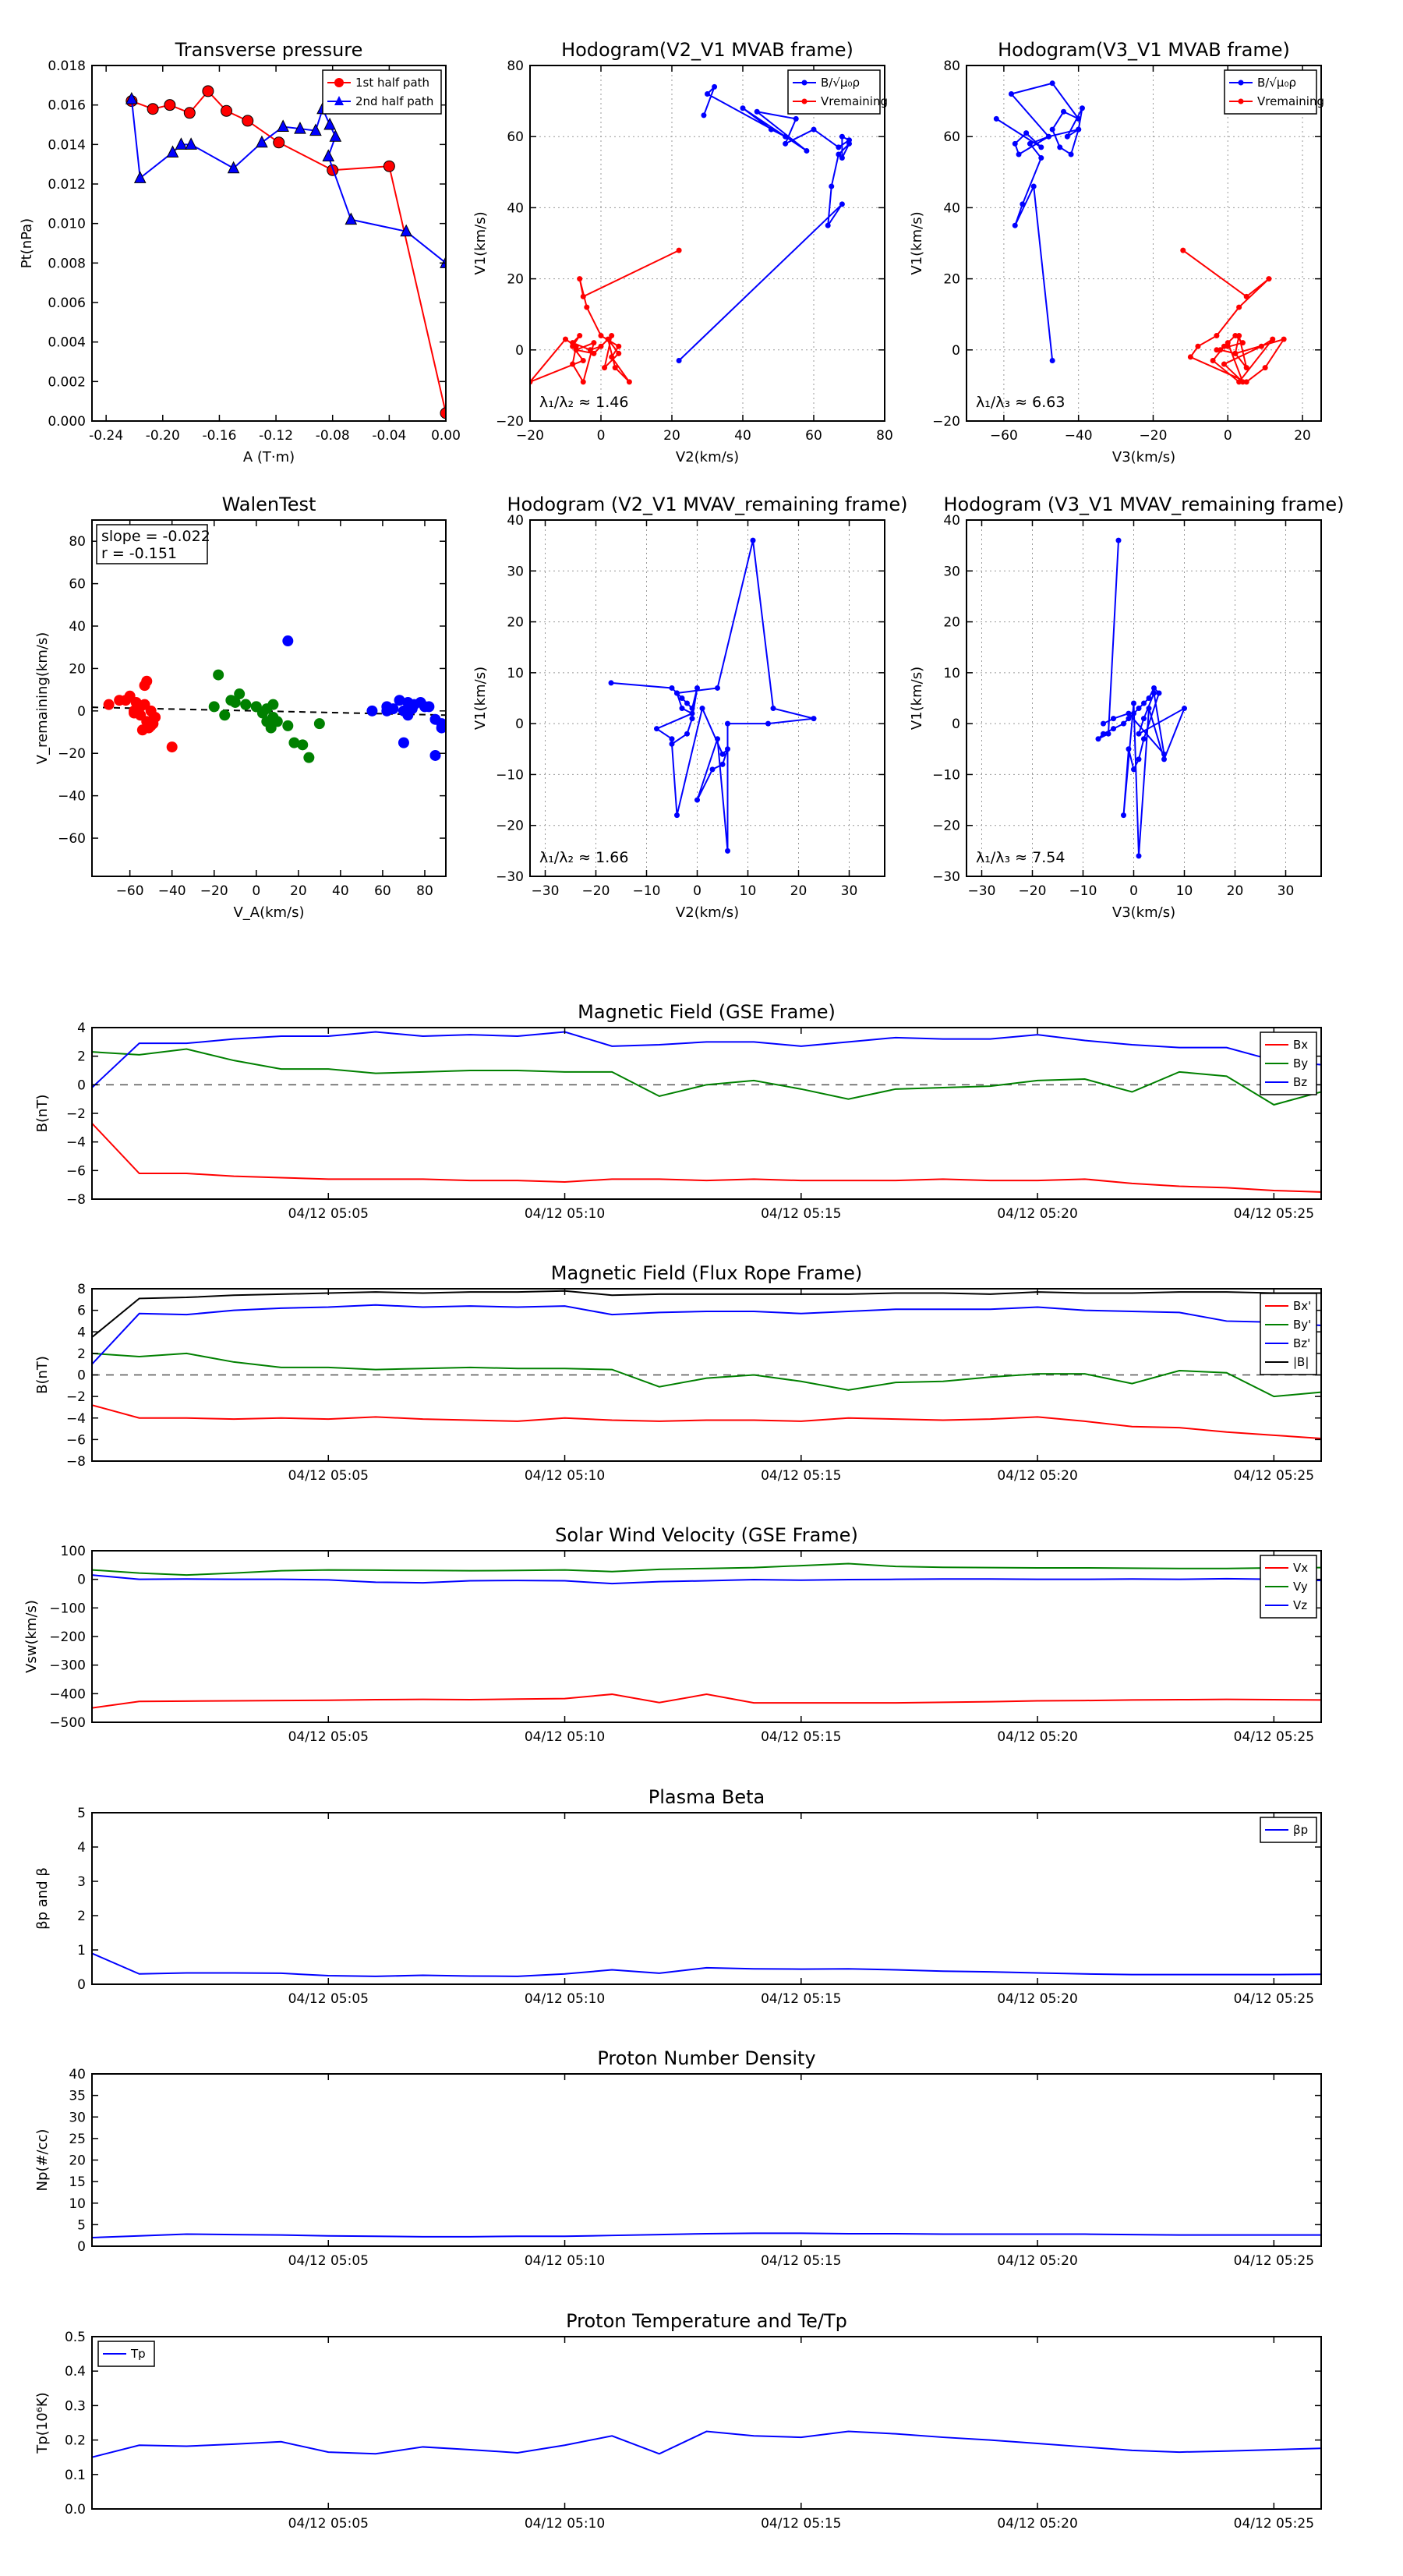 The image size is (1403, 2576). Describe the element at coordinates (76, 1114) in the screenshot. I see `y-tick-label: −2` at that location.